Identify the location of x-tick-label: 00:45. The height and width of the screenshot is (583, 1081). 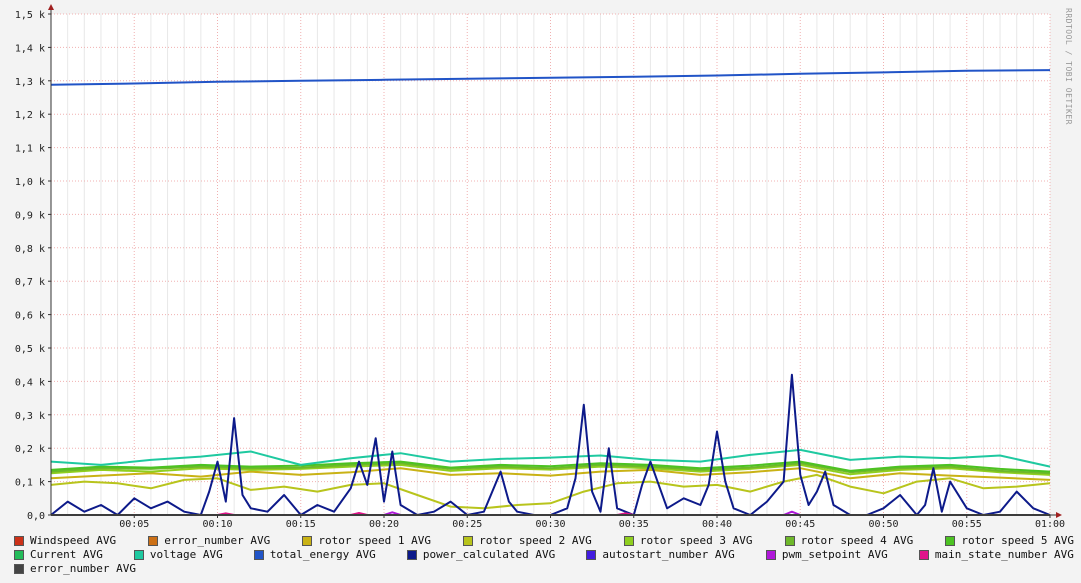
(800, 524).